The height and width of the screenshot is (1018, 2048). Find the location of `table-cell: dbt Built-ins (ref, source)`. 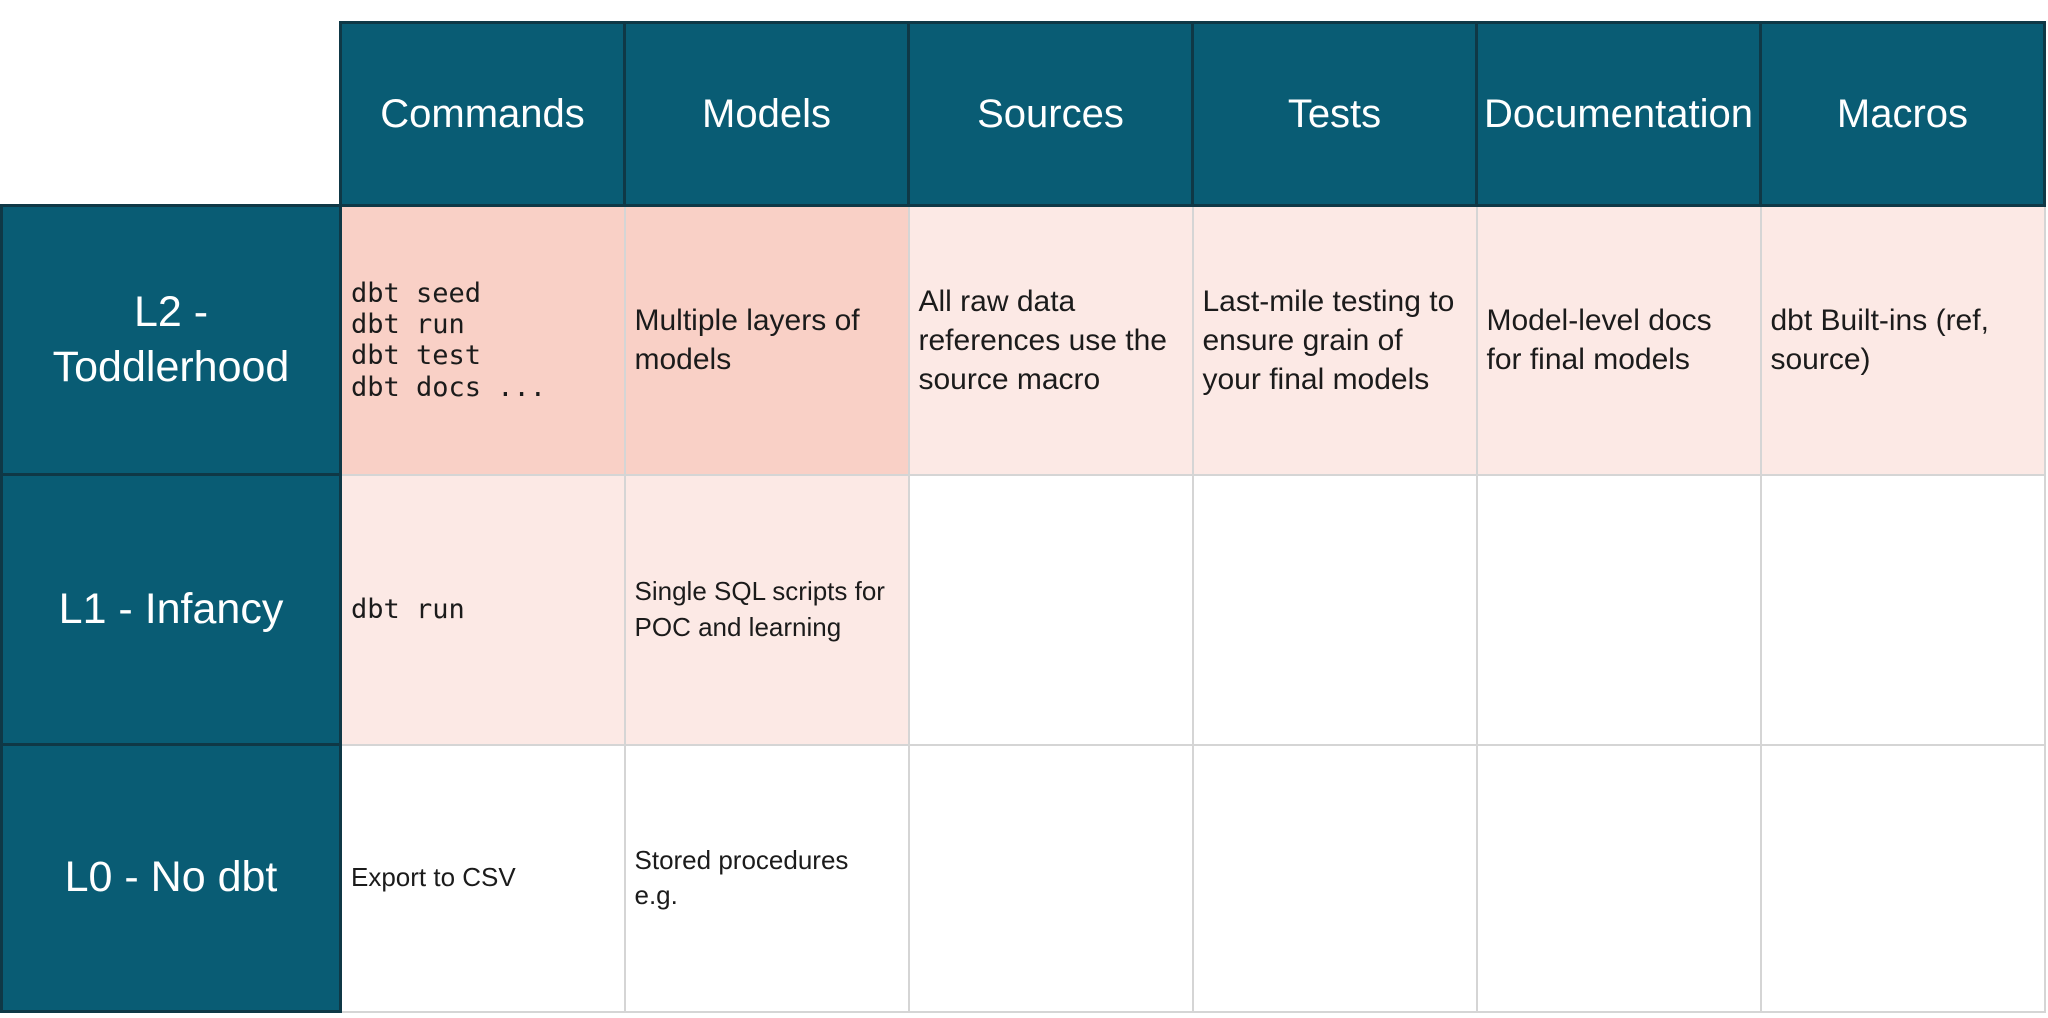

table-cell: dbt Built-ins (ref, source) is located at coordinates (1902, 340).